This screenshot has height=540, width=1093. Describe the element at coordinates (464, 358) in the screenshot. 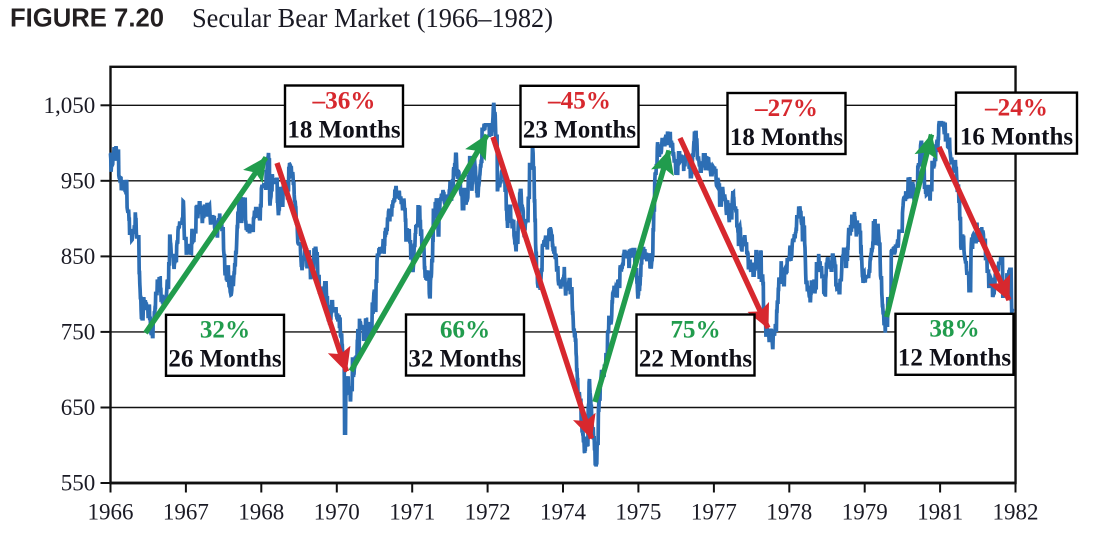

I see `svg-text: 32 Months` at that location.